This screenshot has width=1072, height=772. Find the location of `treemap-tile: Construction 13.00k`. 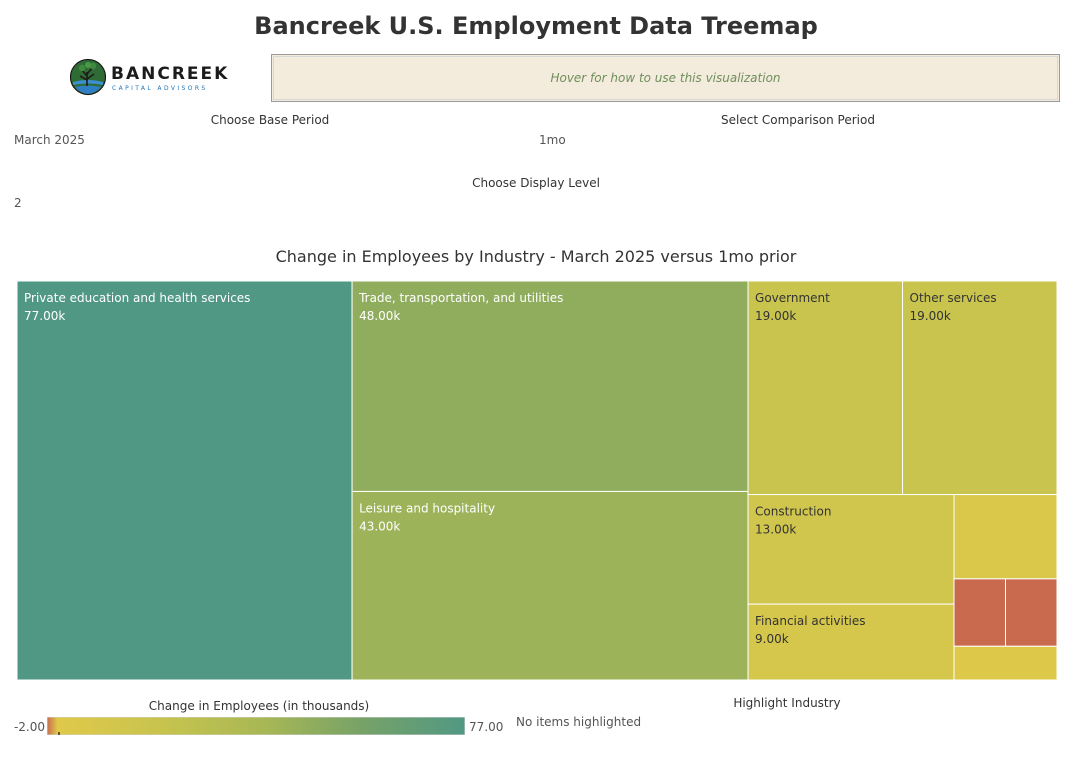

treemap-tile: Construction 13.00k is located at coordinates (851, 549).